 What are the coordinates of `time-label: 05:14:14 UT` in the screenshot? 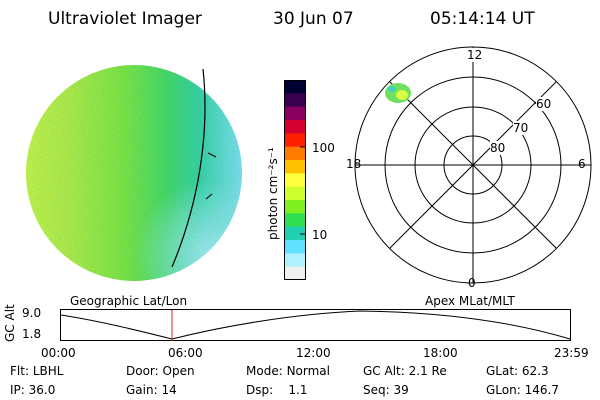 It's located at (482, 19).